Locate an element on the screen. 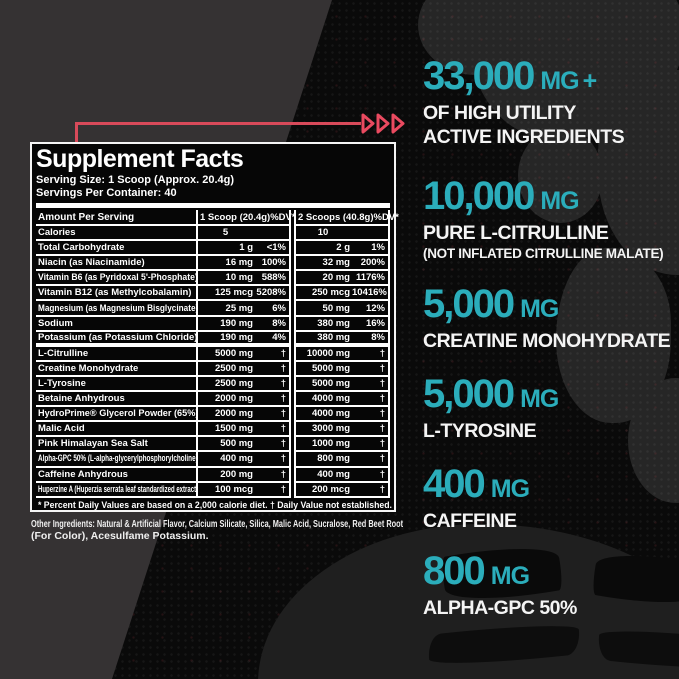 The image size is (679, 679). table-row: Total Carbohydrate 1 g <1% 2 g 1% is located at coordinates (213, 249).